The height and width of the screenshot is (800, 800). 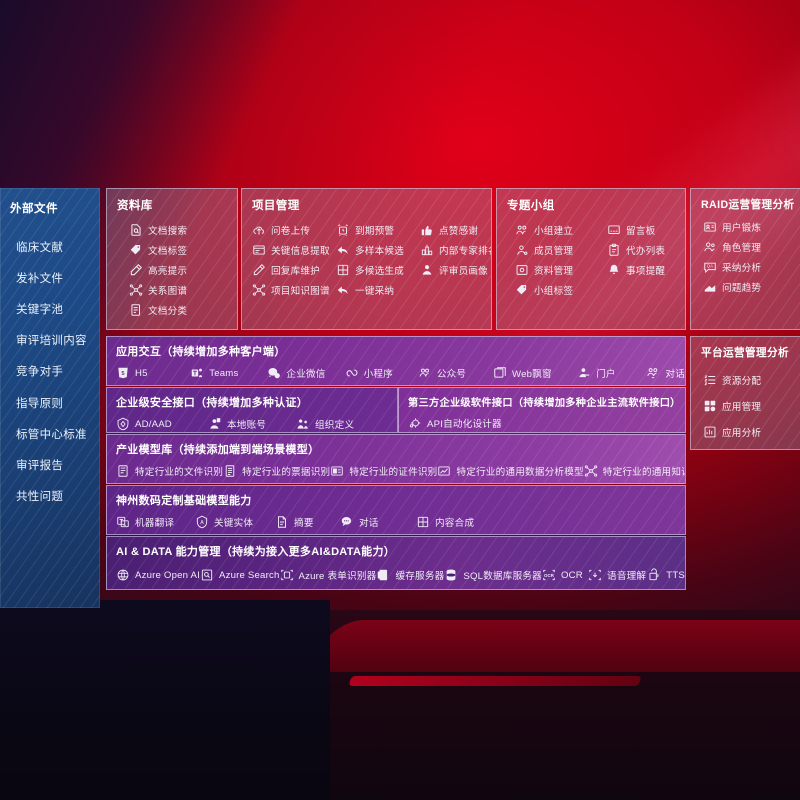 I want to click on item-label: 本地账号, so click(x=247, y=425).